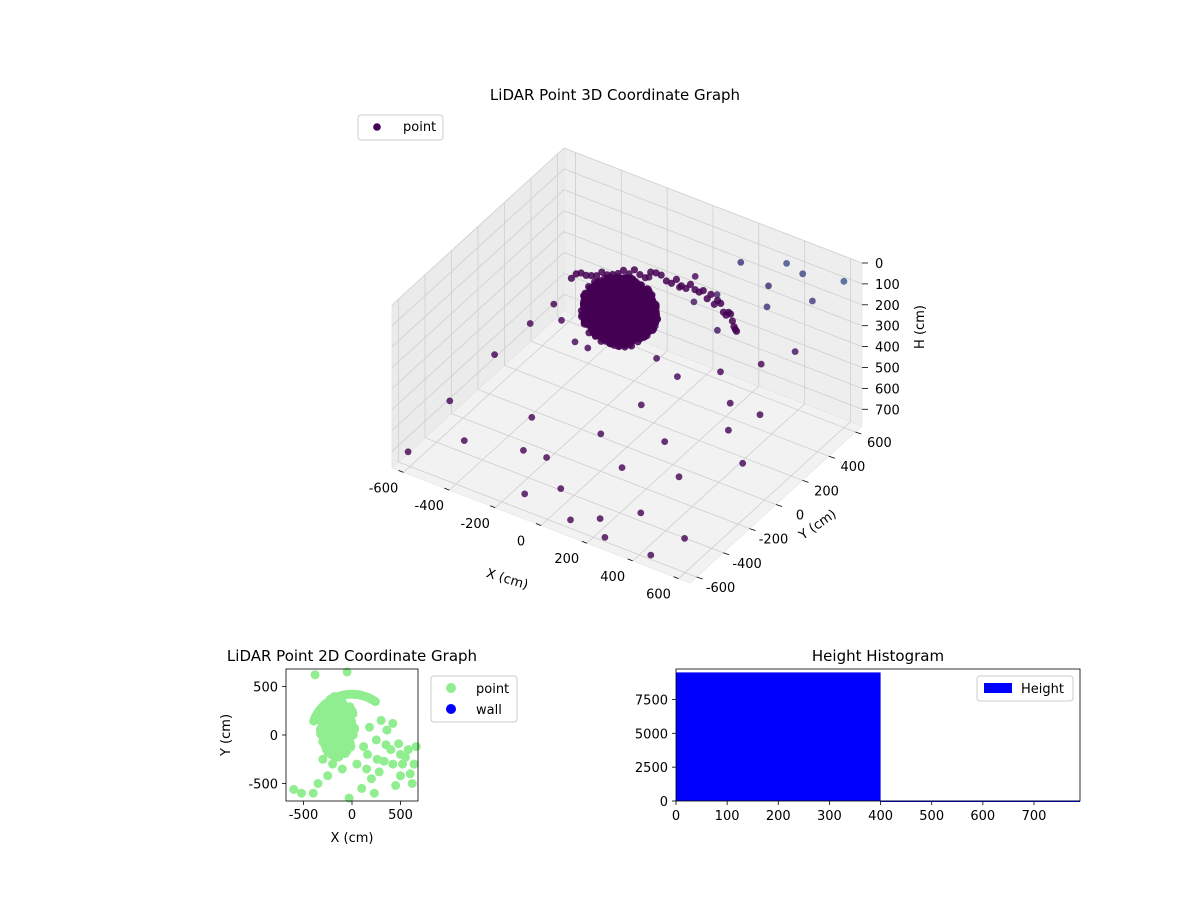  I want to click on y-tick-label-3d: 600, so click(879, 443).